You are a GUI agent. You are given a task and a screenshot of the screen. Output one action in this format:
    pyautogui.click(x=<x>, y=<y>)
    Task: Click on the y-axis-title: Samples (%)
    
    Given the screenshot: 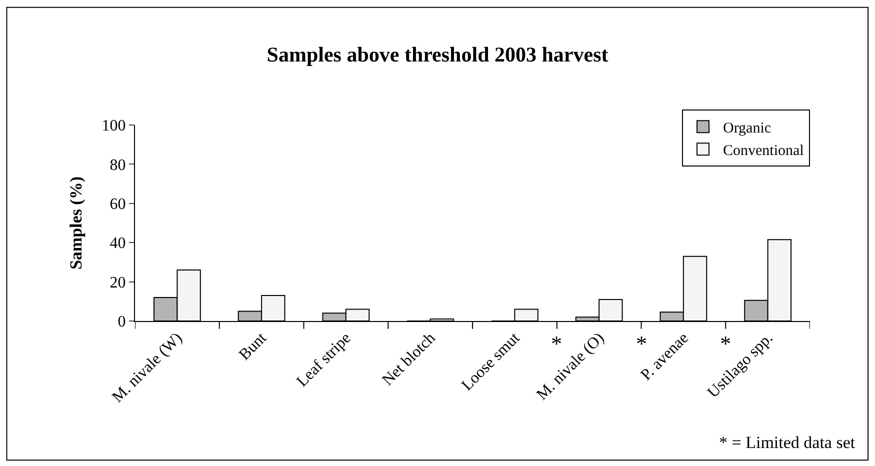 What is the action you would take?
    pyautogui.click(x=76, y=223)
    